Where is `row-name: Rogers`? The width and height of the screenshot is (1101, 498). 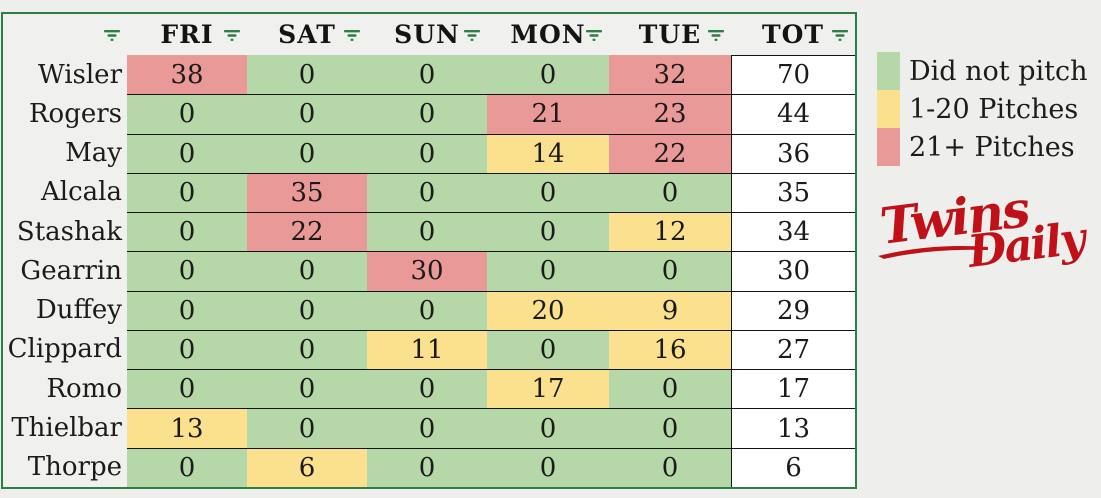 row-name: Rogers is located at coordinates (75, 113).